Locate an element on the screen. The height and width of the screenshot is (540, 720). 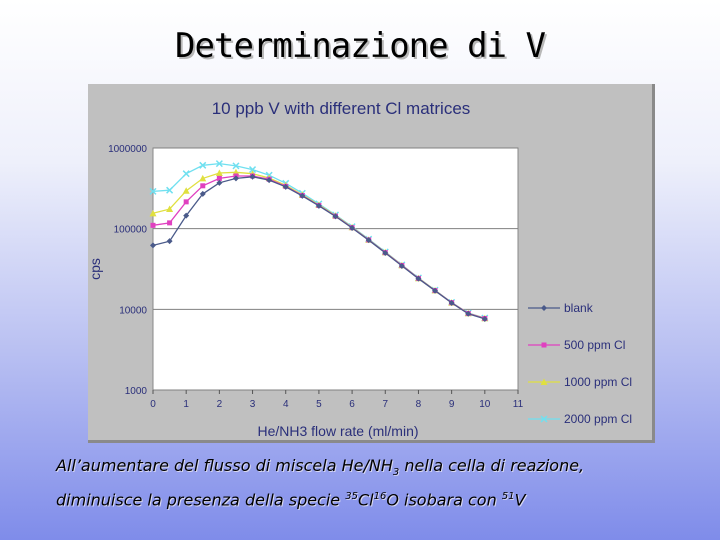
caption-superscript-1: 35 is located at coordinates (351, 497).